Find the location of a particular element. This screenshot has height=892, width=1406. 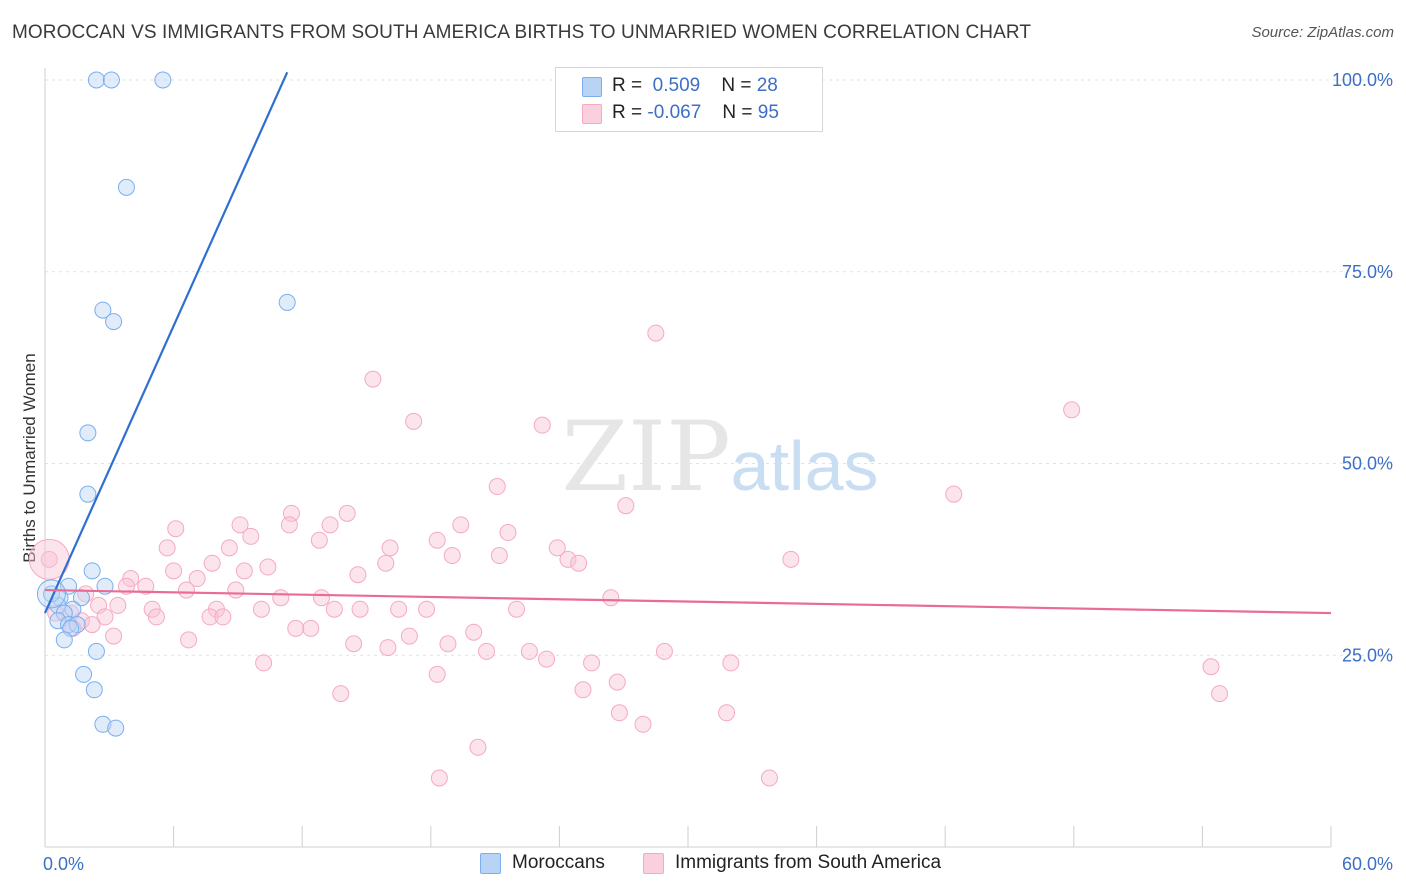

moroccans-swatch is located at coordinates (592, 87).